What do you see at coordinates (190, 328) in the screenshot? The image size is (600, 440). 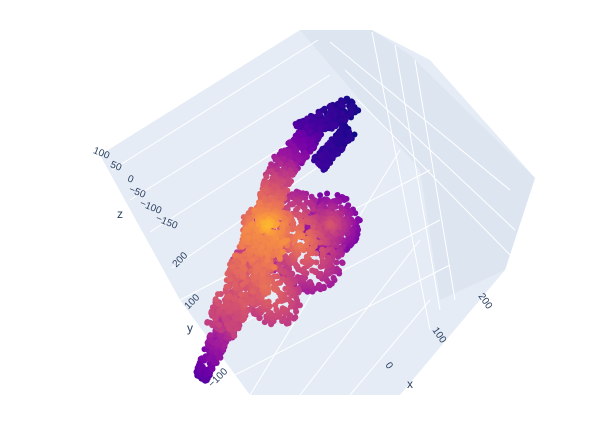 I see `y-axis-title: y` at bounding box center [190, 328].